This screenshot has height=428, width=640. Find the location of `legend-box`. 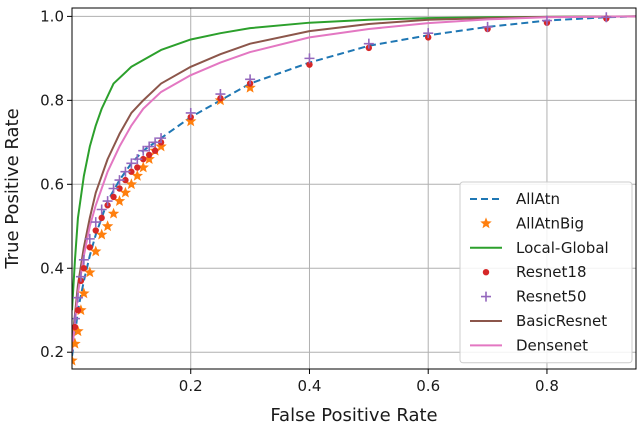

legend-box is located at coordinates (546, 272).